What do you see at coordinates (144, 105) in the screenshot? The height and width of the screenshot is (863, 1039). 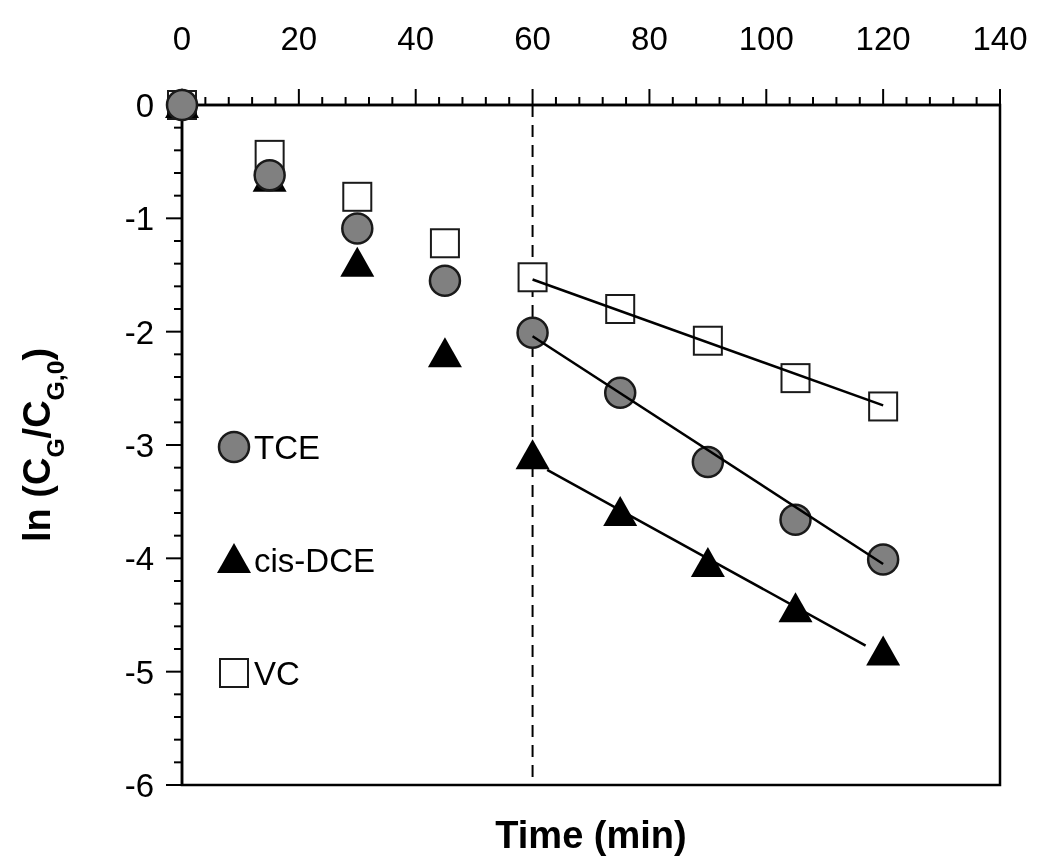 I see `y-tick-label: 0` at bounding box center [144, 105].